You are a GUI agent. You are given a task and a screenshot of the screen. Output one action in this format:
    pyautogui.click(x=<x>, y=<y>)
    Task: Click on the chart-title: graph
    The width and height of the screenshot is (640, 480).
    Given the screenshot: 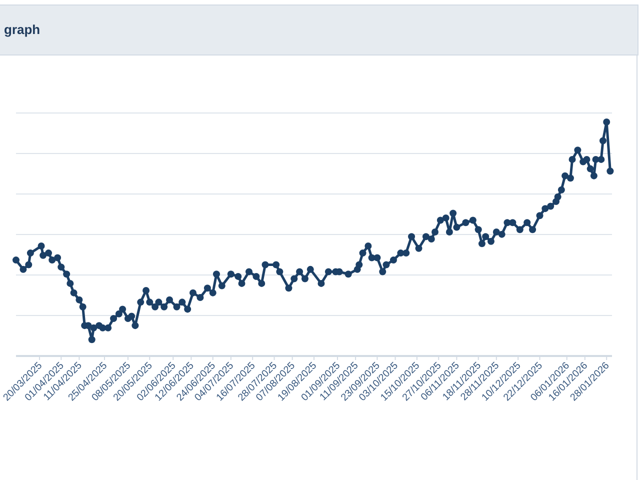 What is the action you would take?
    pyautogui.click(x=22, y=29)
    